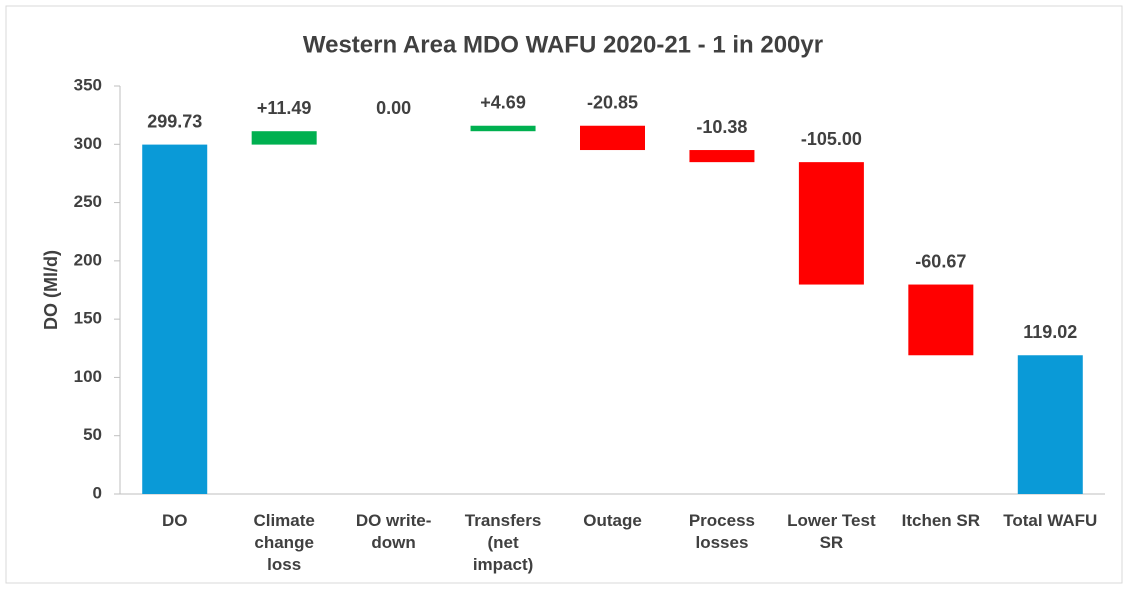 The width and height of the screenshot is (1128, 589). Describe the element at coordinates (284, 108) in the screenshot. I see `value-label: +11.49` at that location.